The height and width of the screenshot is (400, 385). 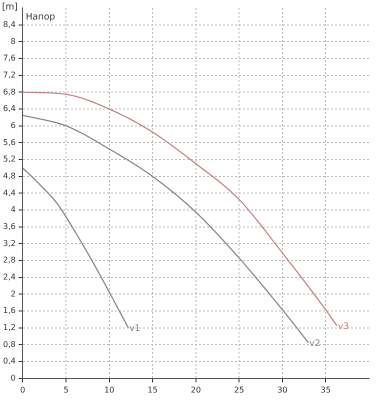 I want to click on y-tick-label: 8, so click(x=13, y=41).